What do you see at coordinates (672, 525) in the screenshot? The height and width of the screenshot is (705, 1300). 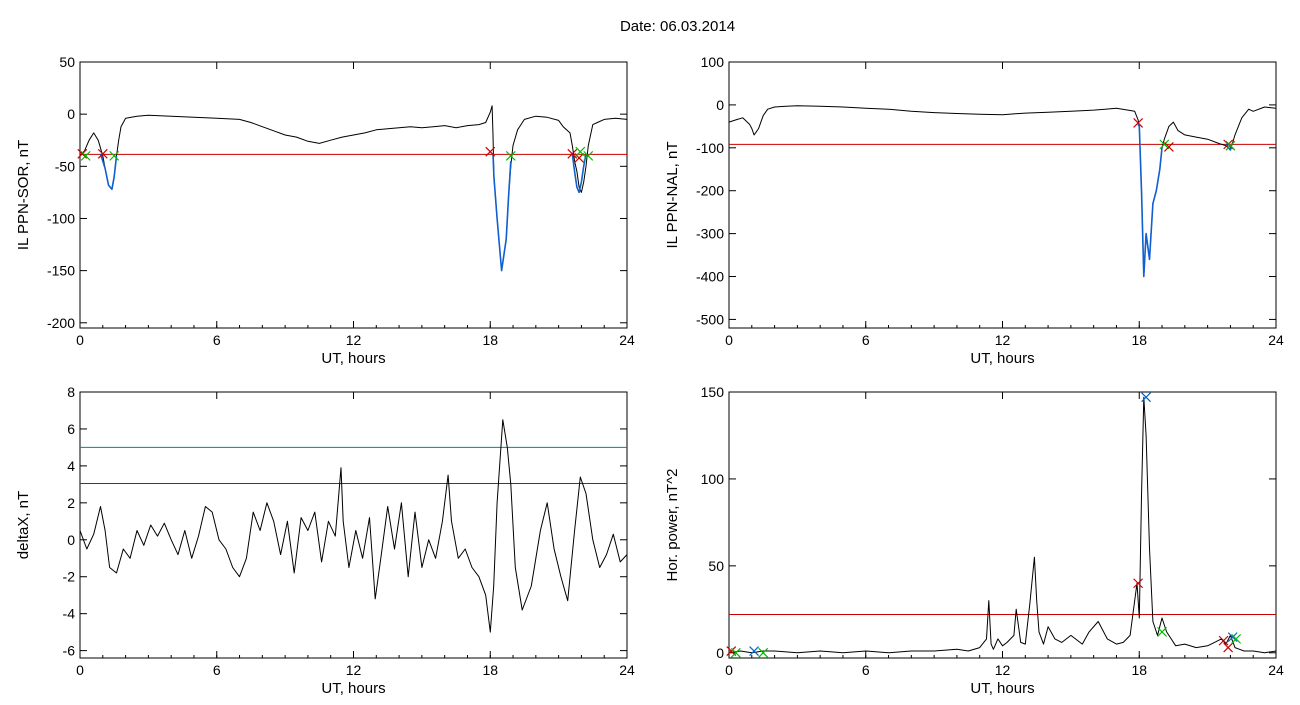 I see `y-axis-label: Hor. power, nT^2` at bounding box center [672, 525].